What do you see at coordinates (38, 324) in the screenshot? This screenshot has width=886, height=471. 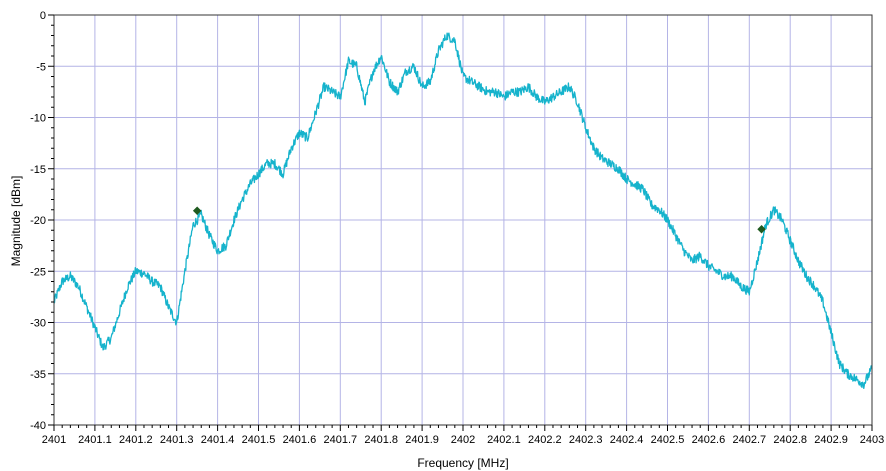 I see `y-tick-label: -30` at bounding box center [38, 324].